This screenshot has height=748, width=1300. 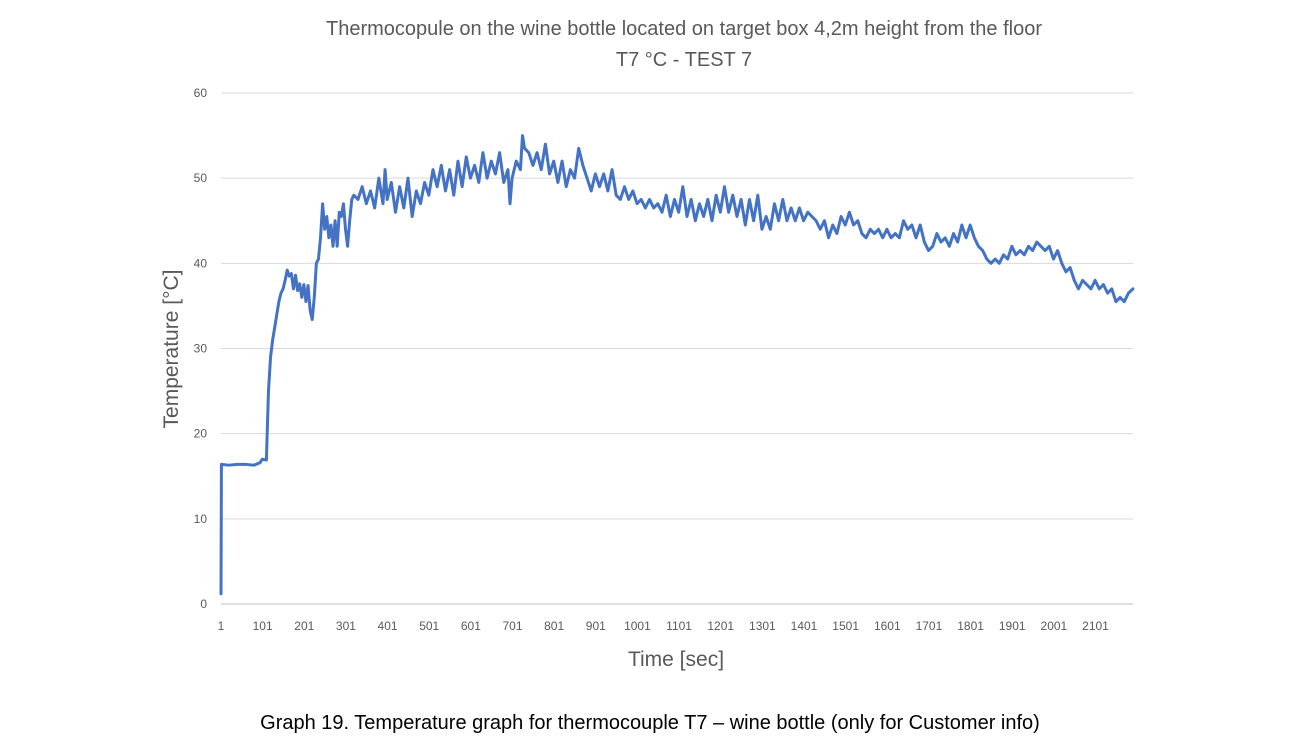 I want to click on x-tick-label: 1001, so click(x=637, y=626).